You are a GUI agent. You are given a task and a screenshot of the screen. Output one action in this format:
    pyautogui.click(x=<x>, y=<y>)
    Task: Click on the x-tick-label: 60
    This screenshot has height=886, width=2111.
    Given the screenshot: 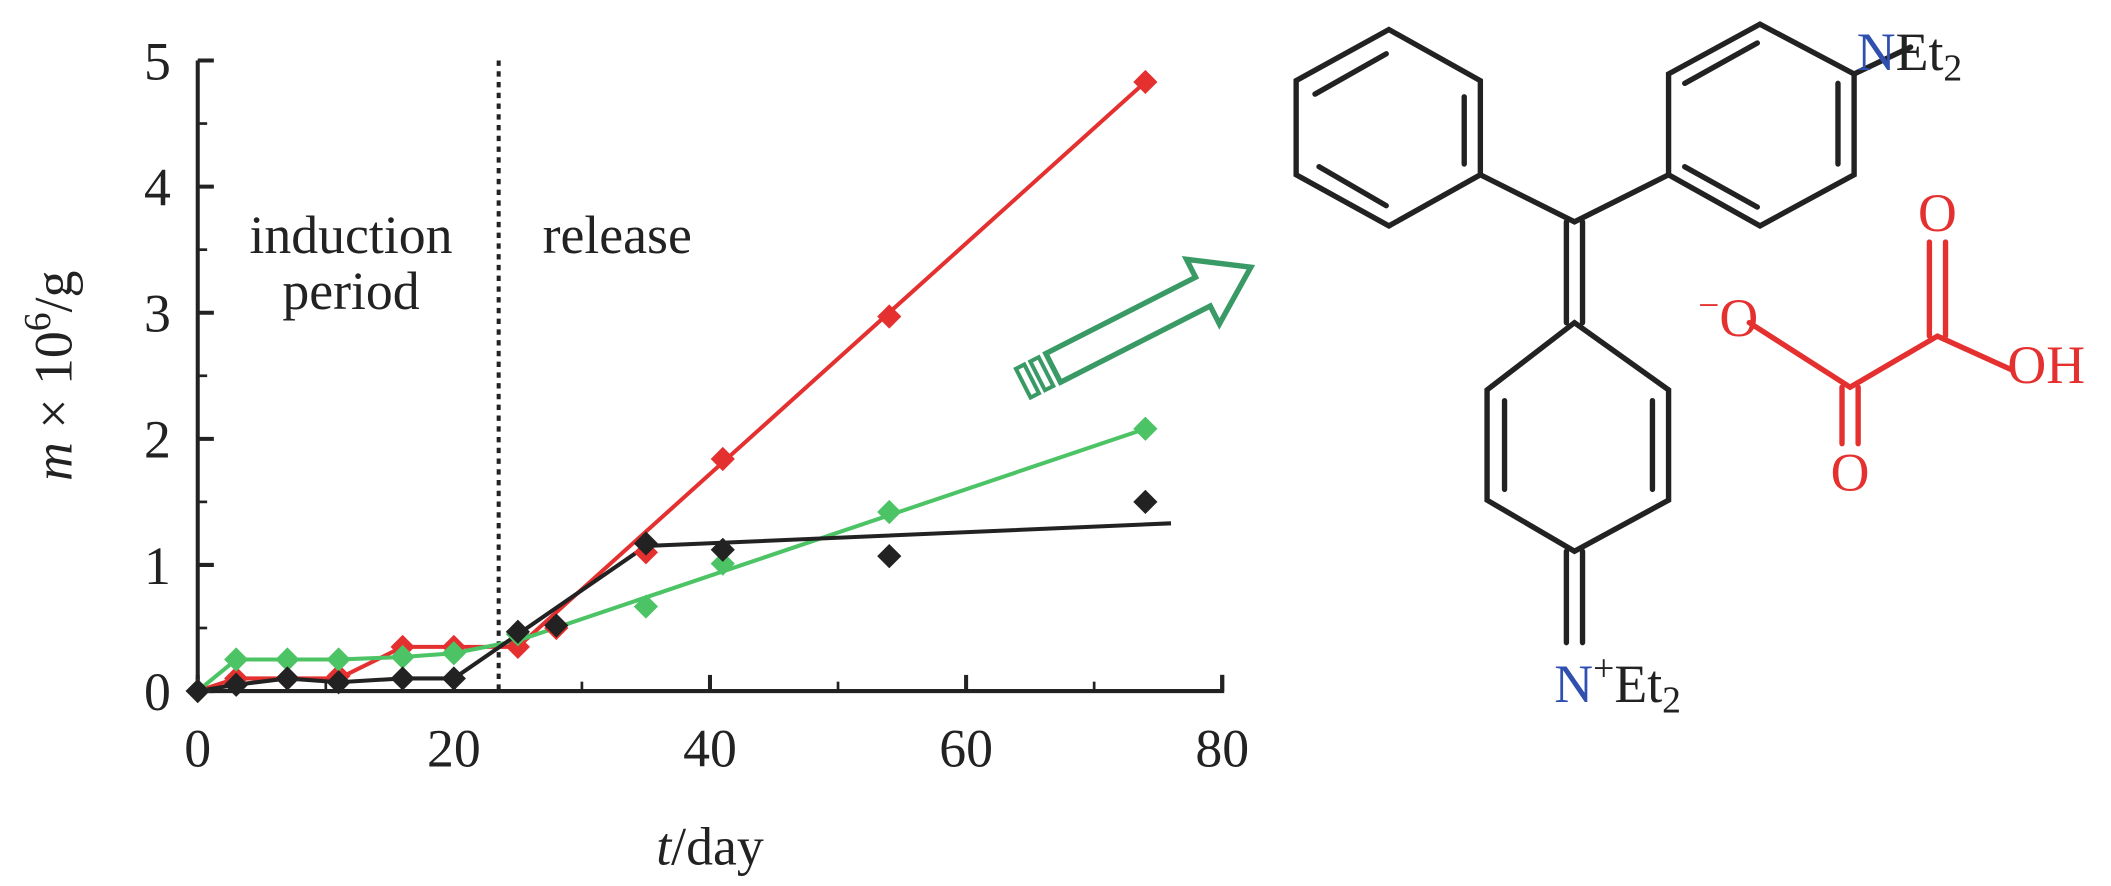 What is the action you would take?
    pyautogui.click(x=966, y=748)
    